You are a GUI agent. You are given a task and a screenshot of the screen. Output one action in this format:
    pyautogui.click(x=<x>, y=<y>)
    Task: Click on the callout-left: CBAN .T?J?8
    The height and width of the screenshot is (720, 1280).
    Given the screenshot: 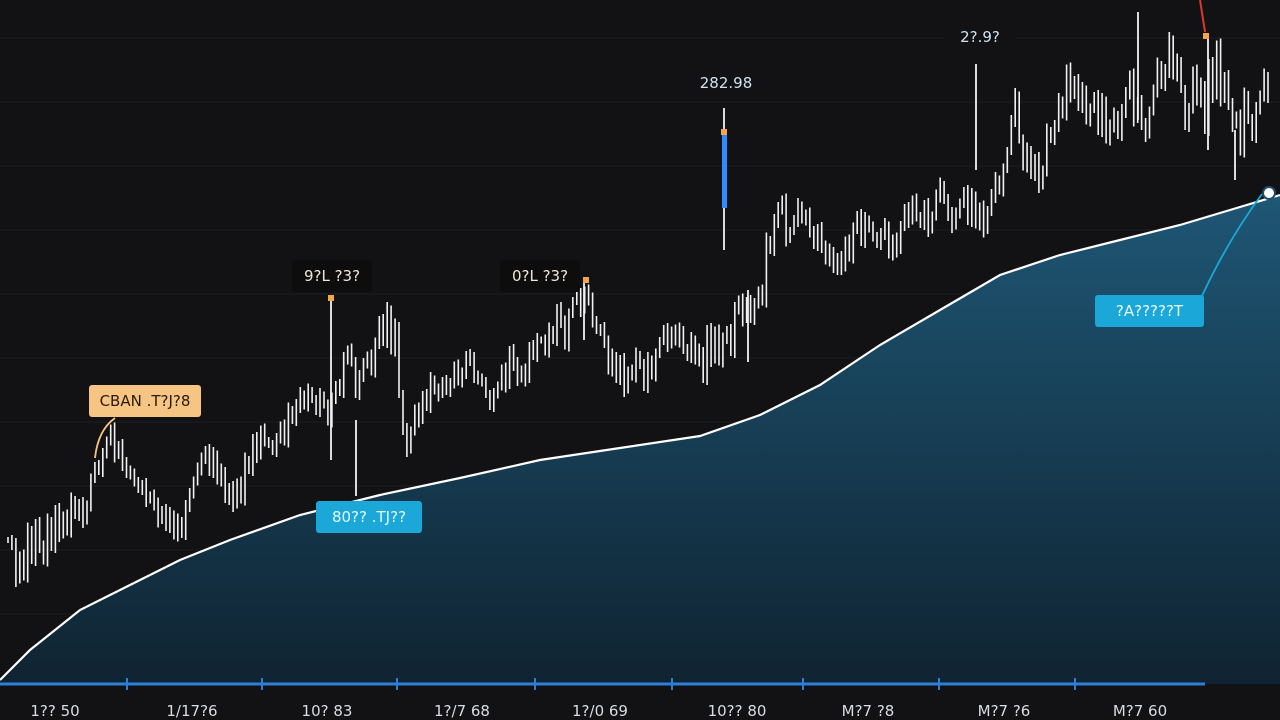 What is the action you would take?
    pyautogui.click(x=145, y=401)
    